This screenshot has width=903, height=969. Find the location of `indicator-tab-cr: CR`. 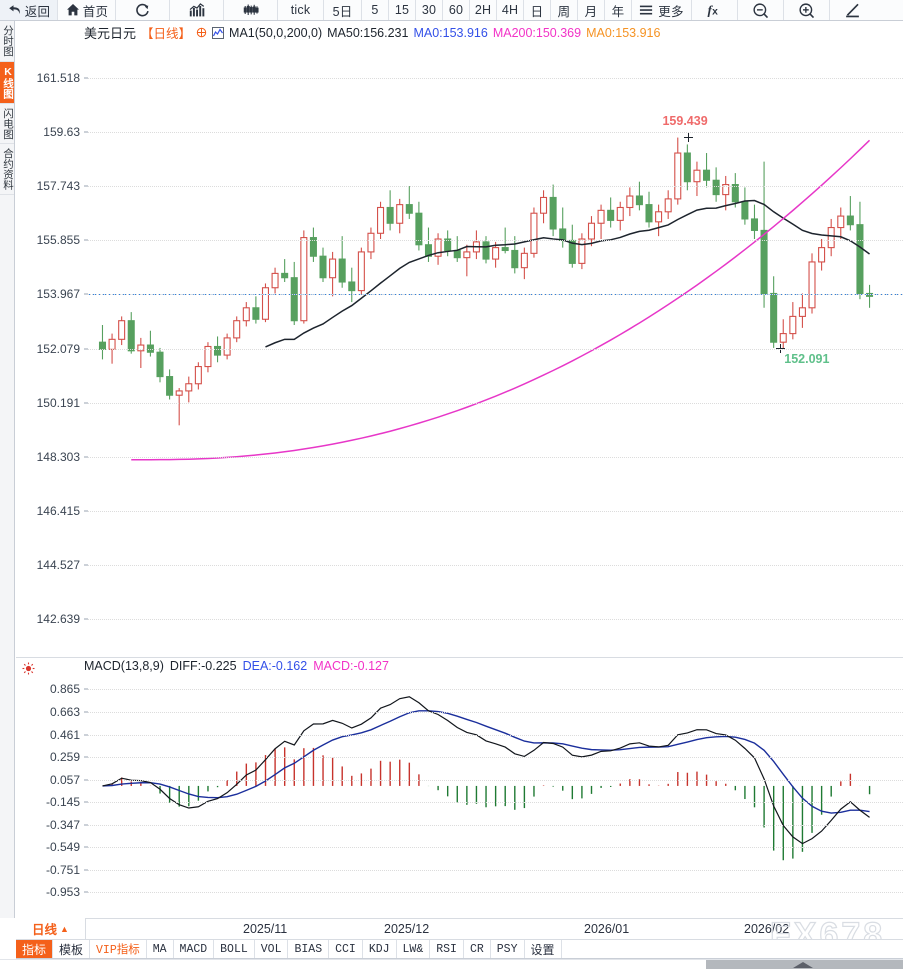

indicator-tab-cr: CR is located at coordinates (477, 949).